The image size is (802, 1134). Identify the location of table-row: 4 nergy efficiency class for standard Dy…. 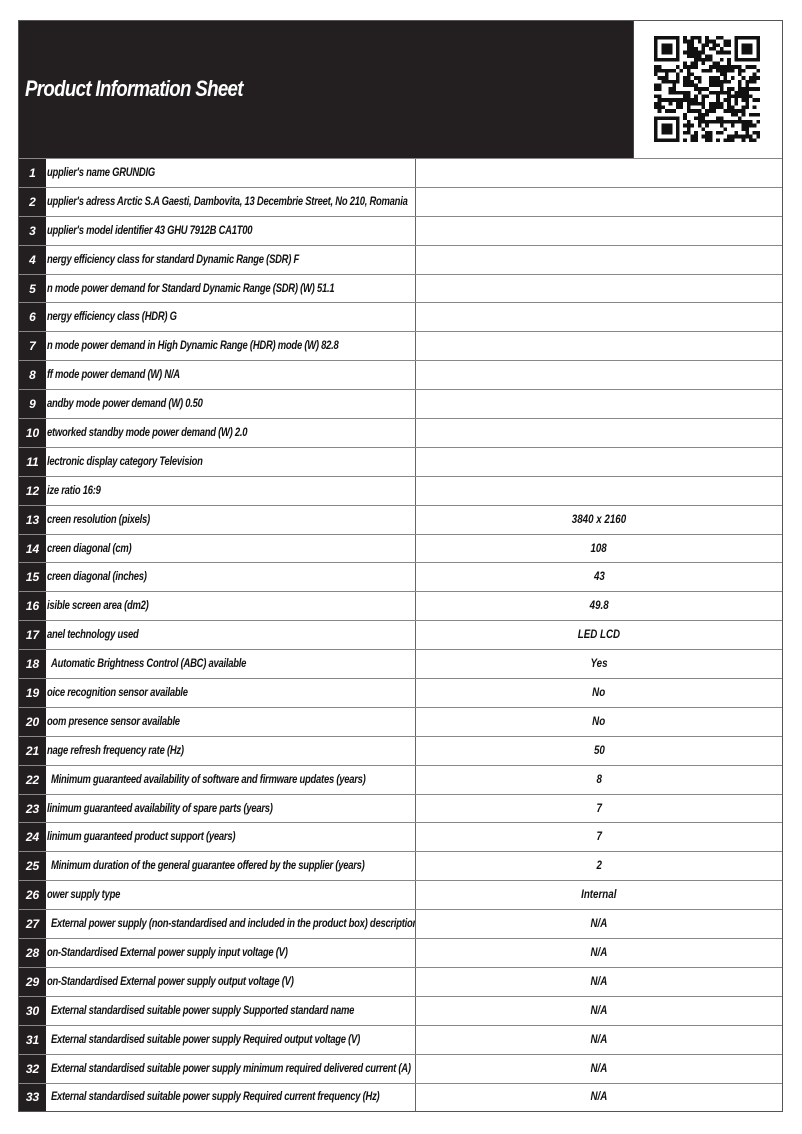
(400, 259).